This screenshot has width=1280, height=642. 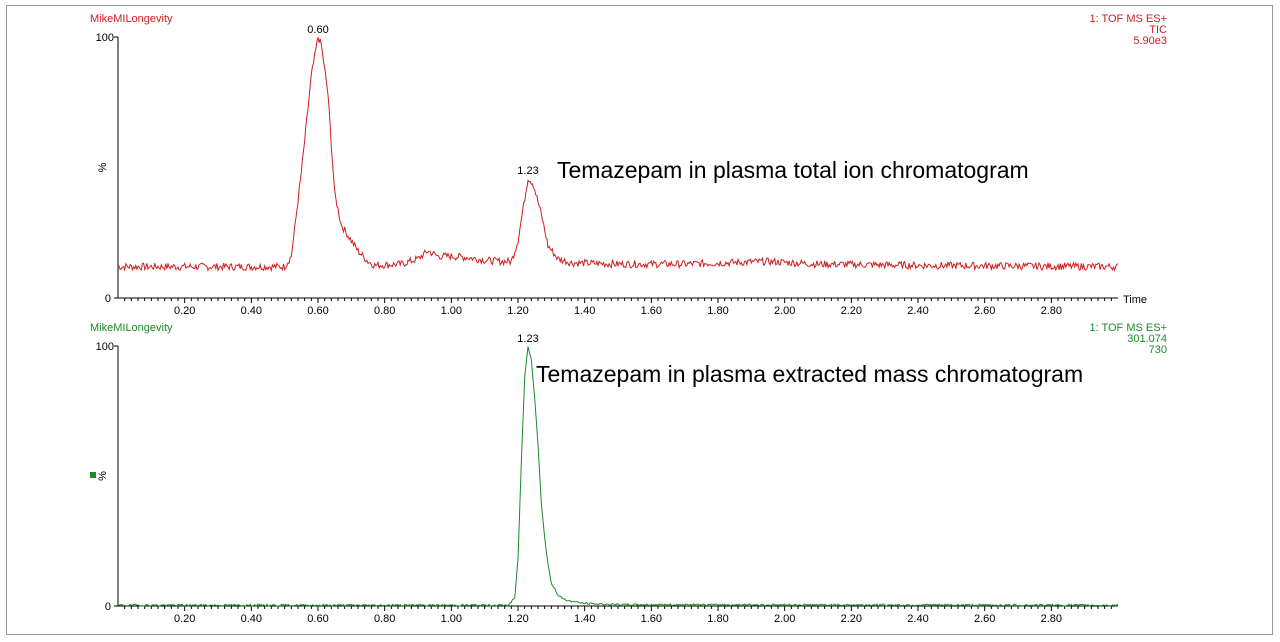 I want to click on panel-2-x-tick-label-4: 0.80, so click(x=384, y=619).